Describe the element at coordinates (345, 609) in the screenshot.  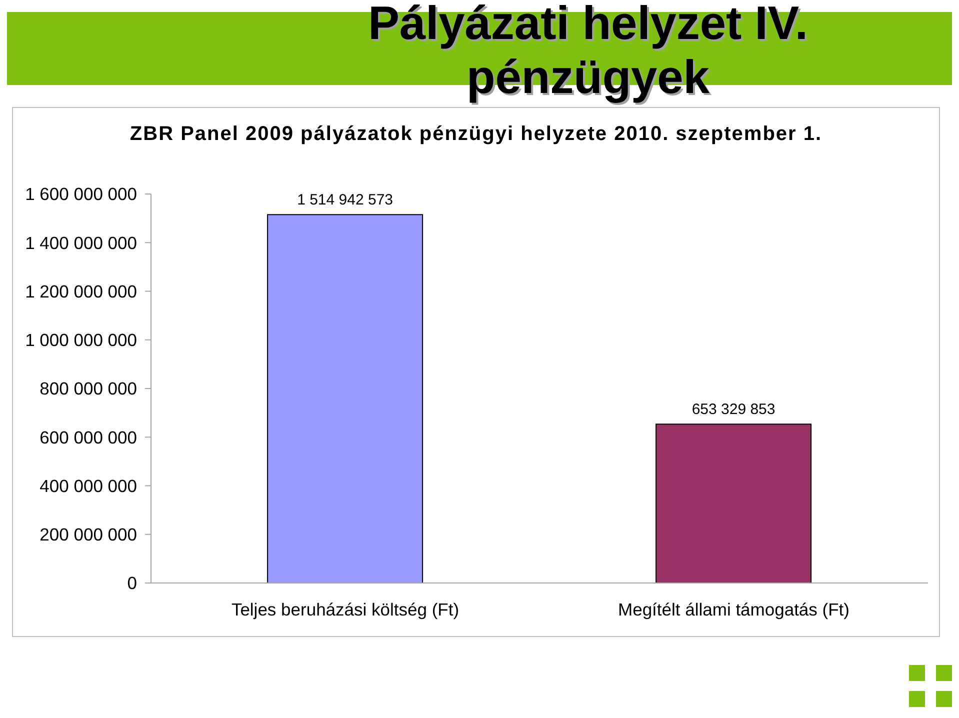
I see `x-tick-label: Teljes beruházási költség (Ft)` at that location.